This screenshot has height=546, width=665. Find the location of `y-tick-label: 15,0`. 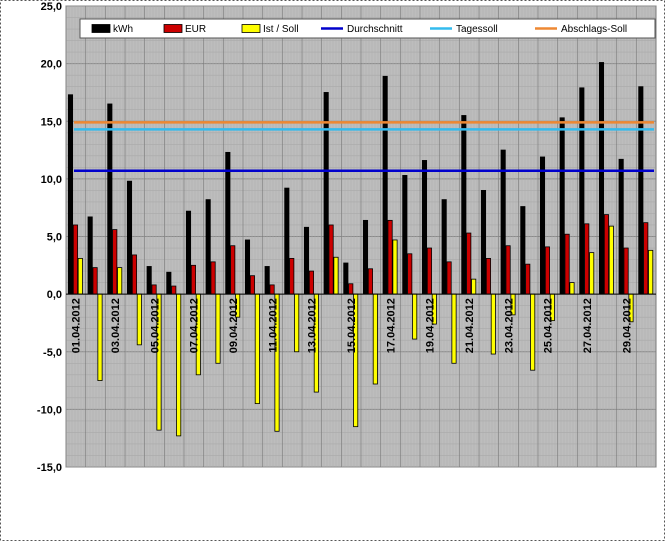

y-tick-label: 15,0 is located at coordinates (51, 122).